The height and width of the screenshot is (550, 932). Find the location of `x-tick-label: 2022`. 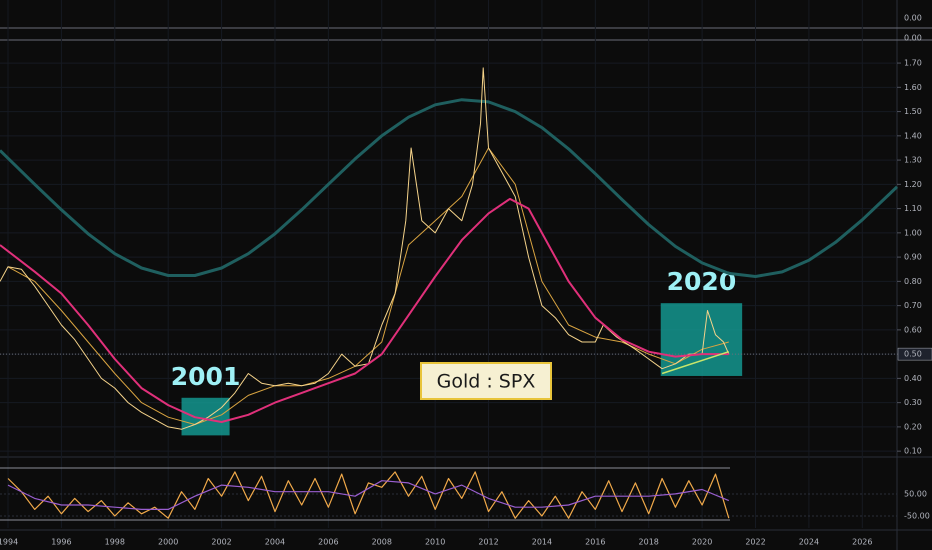

x-tick-label: 2022 is located at coordinates (755, 542).